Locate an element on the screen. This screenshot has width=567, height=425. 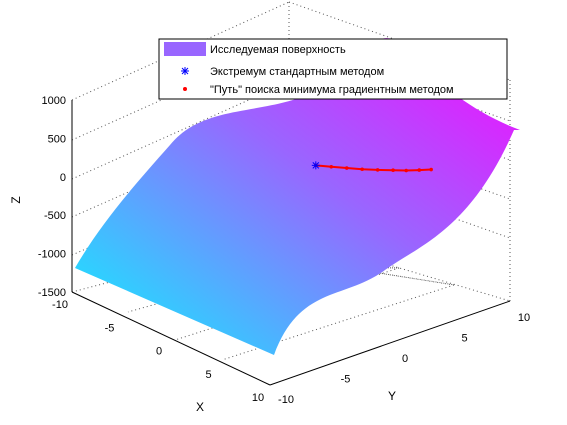
y-tick-label: -10 is located at coordinates (286, 400).